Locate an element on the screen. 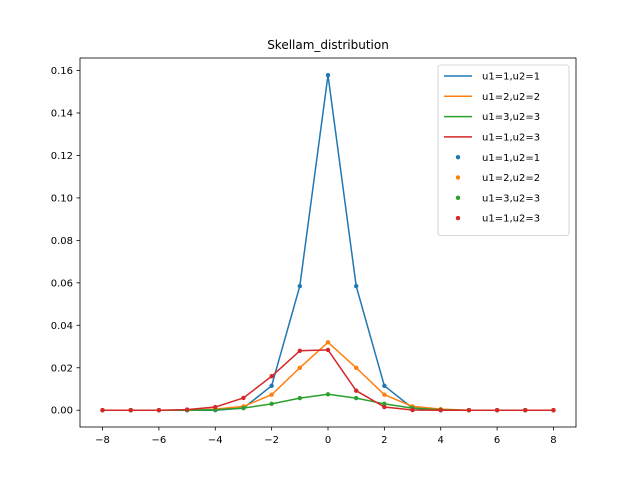 The width and height of the screenshot is (640, 480). y-tick-label: 0.08 is located at coordinates (62, 241).